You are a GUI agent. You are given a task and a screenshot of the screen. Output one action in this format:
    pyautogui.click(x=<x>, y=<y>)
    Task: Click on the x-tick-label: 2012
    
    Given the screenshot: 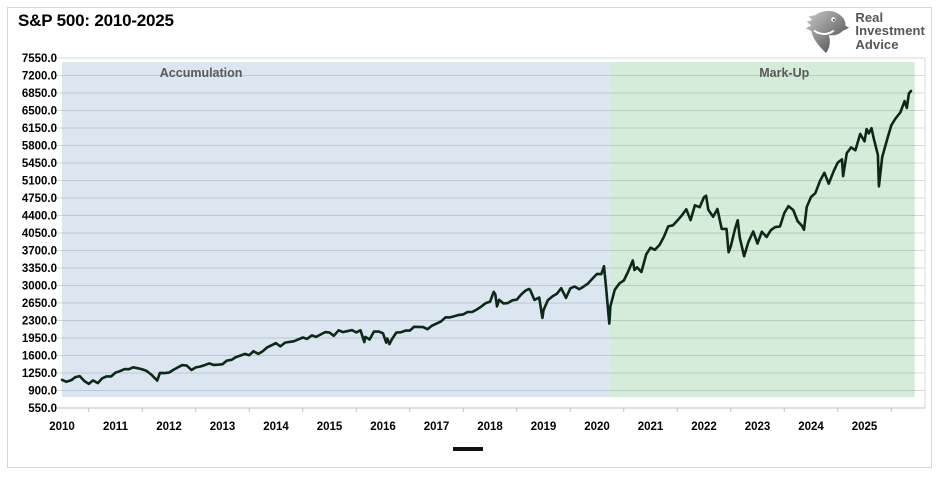 What is the action you would take?
    pyautogui.click(x=169, y=427)
    